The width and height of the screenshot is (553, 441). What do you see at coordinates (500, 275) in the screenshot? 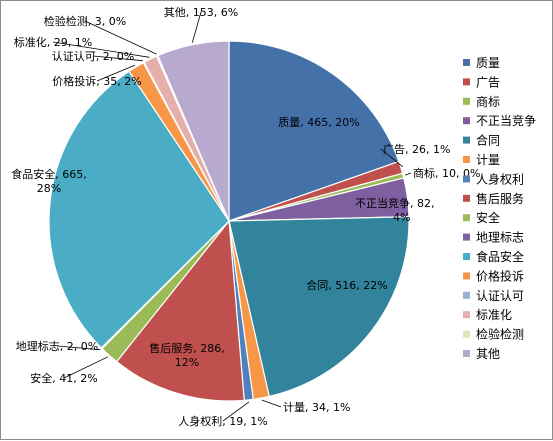
I see `legend-entry-11: 价格投诉` at bounding box center [500, 275].